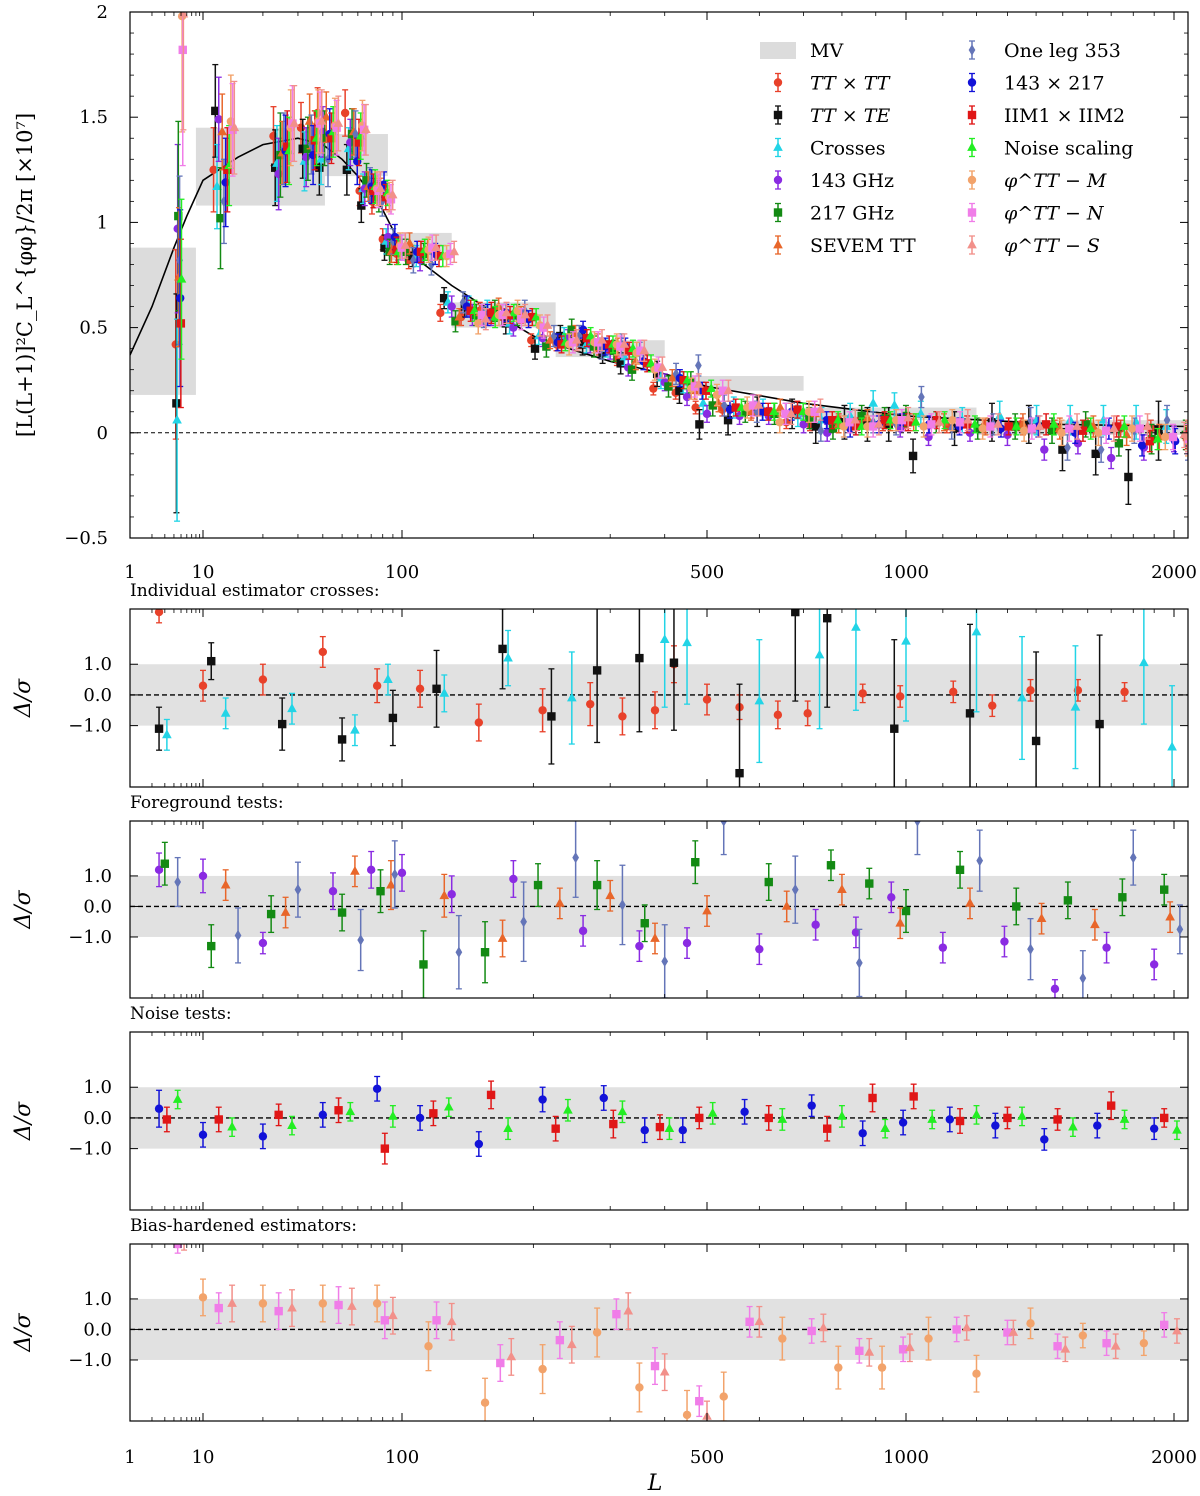 The image size is (1200, 1496). I want to click on legend-label: MV, so click(826, 51).